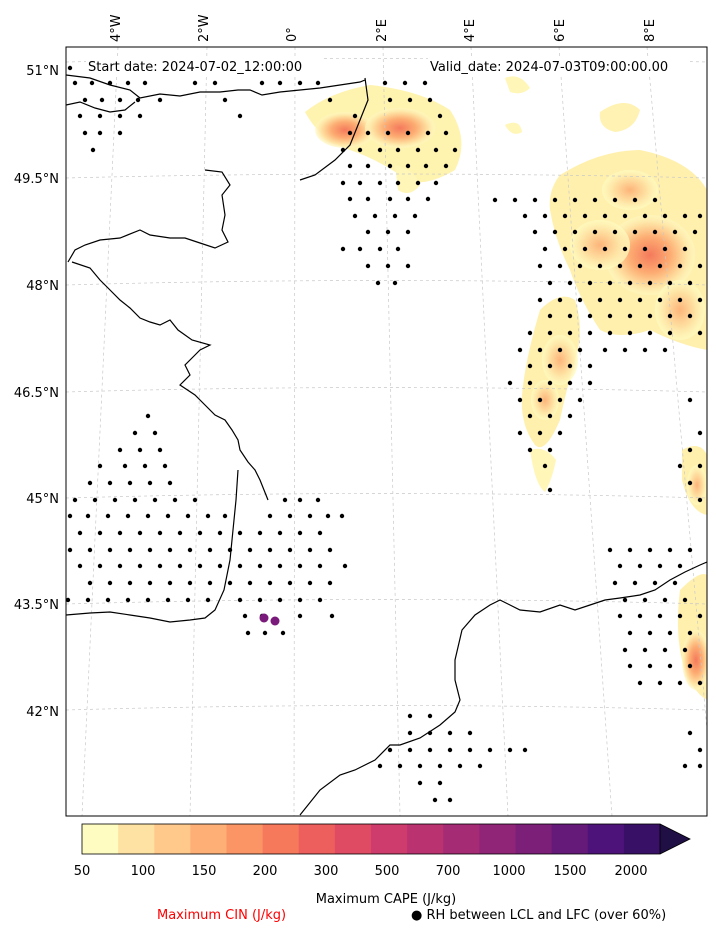  I want to click on colorbar-extend-arrow, so click(675, 839).